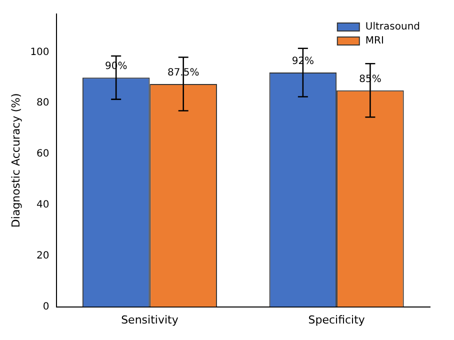 The height and width of the screenshot is (340, 454). What do you see at coordinates (15, 160) in the screenshot?
I see `y-axis-title: Diagnostic Accuracy (%)` at bounding box center [15, 160].